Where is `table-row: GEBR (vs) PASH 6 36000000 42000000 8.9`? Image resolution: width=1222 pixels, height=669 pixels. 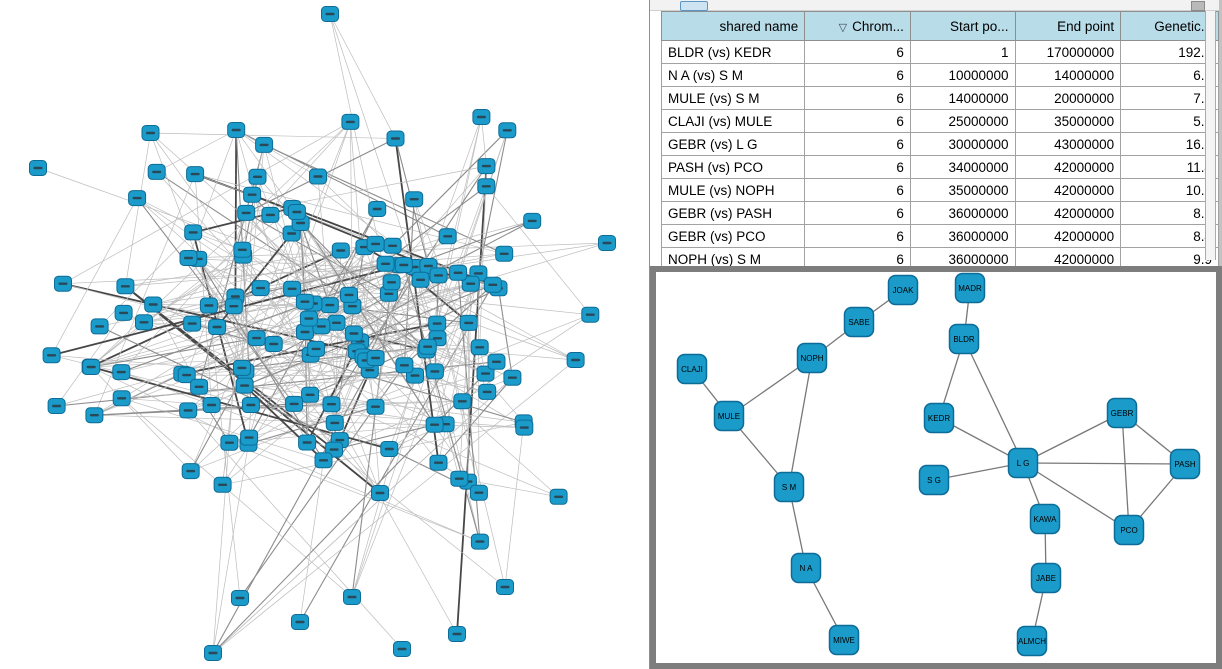
table-row: GEBR (vs) PASH 6 36000000 42000000 8.9 is located at coordinates (939, 213).